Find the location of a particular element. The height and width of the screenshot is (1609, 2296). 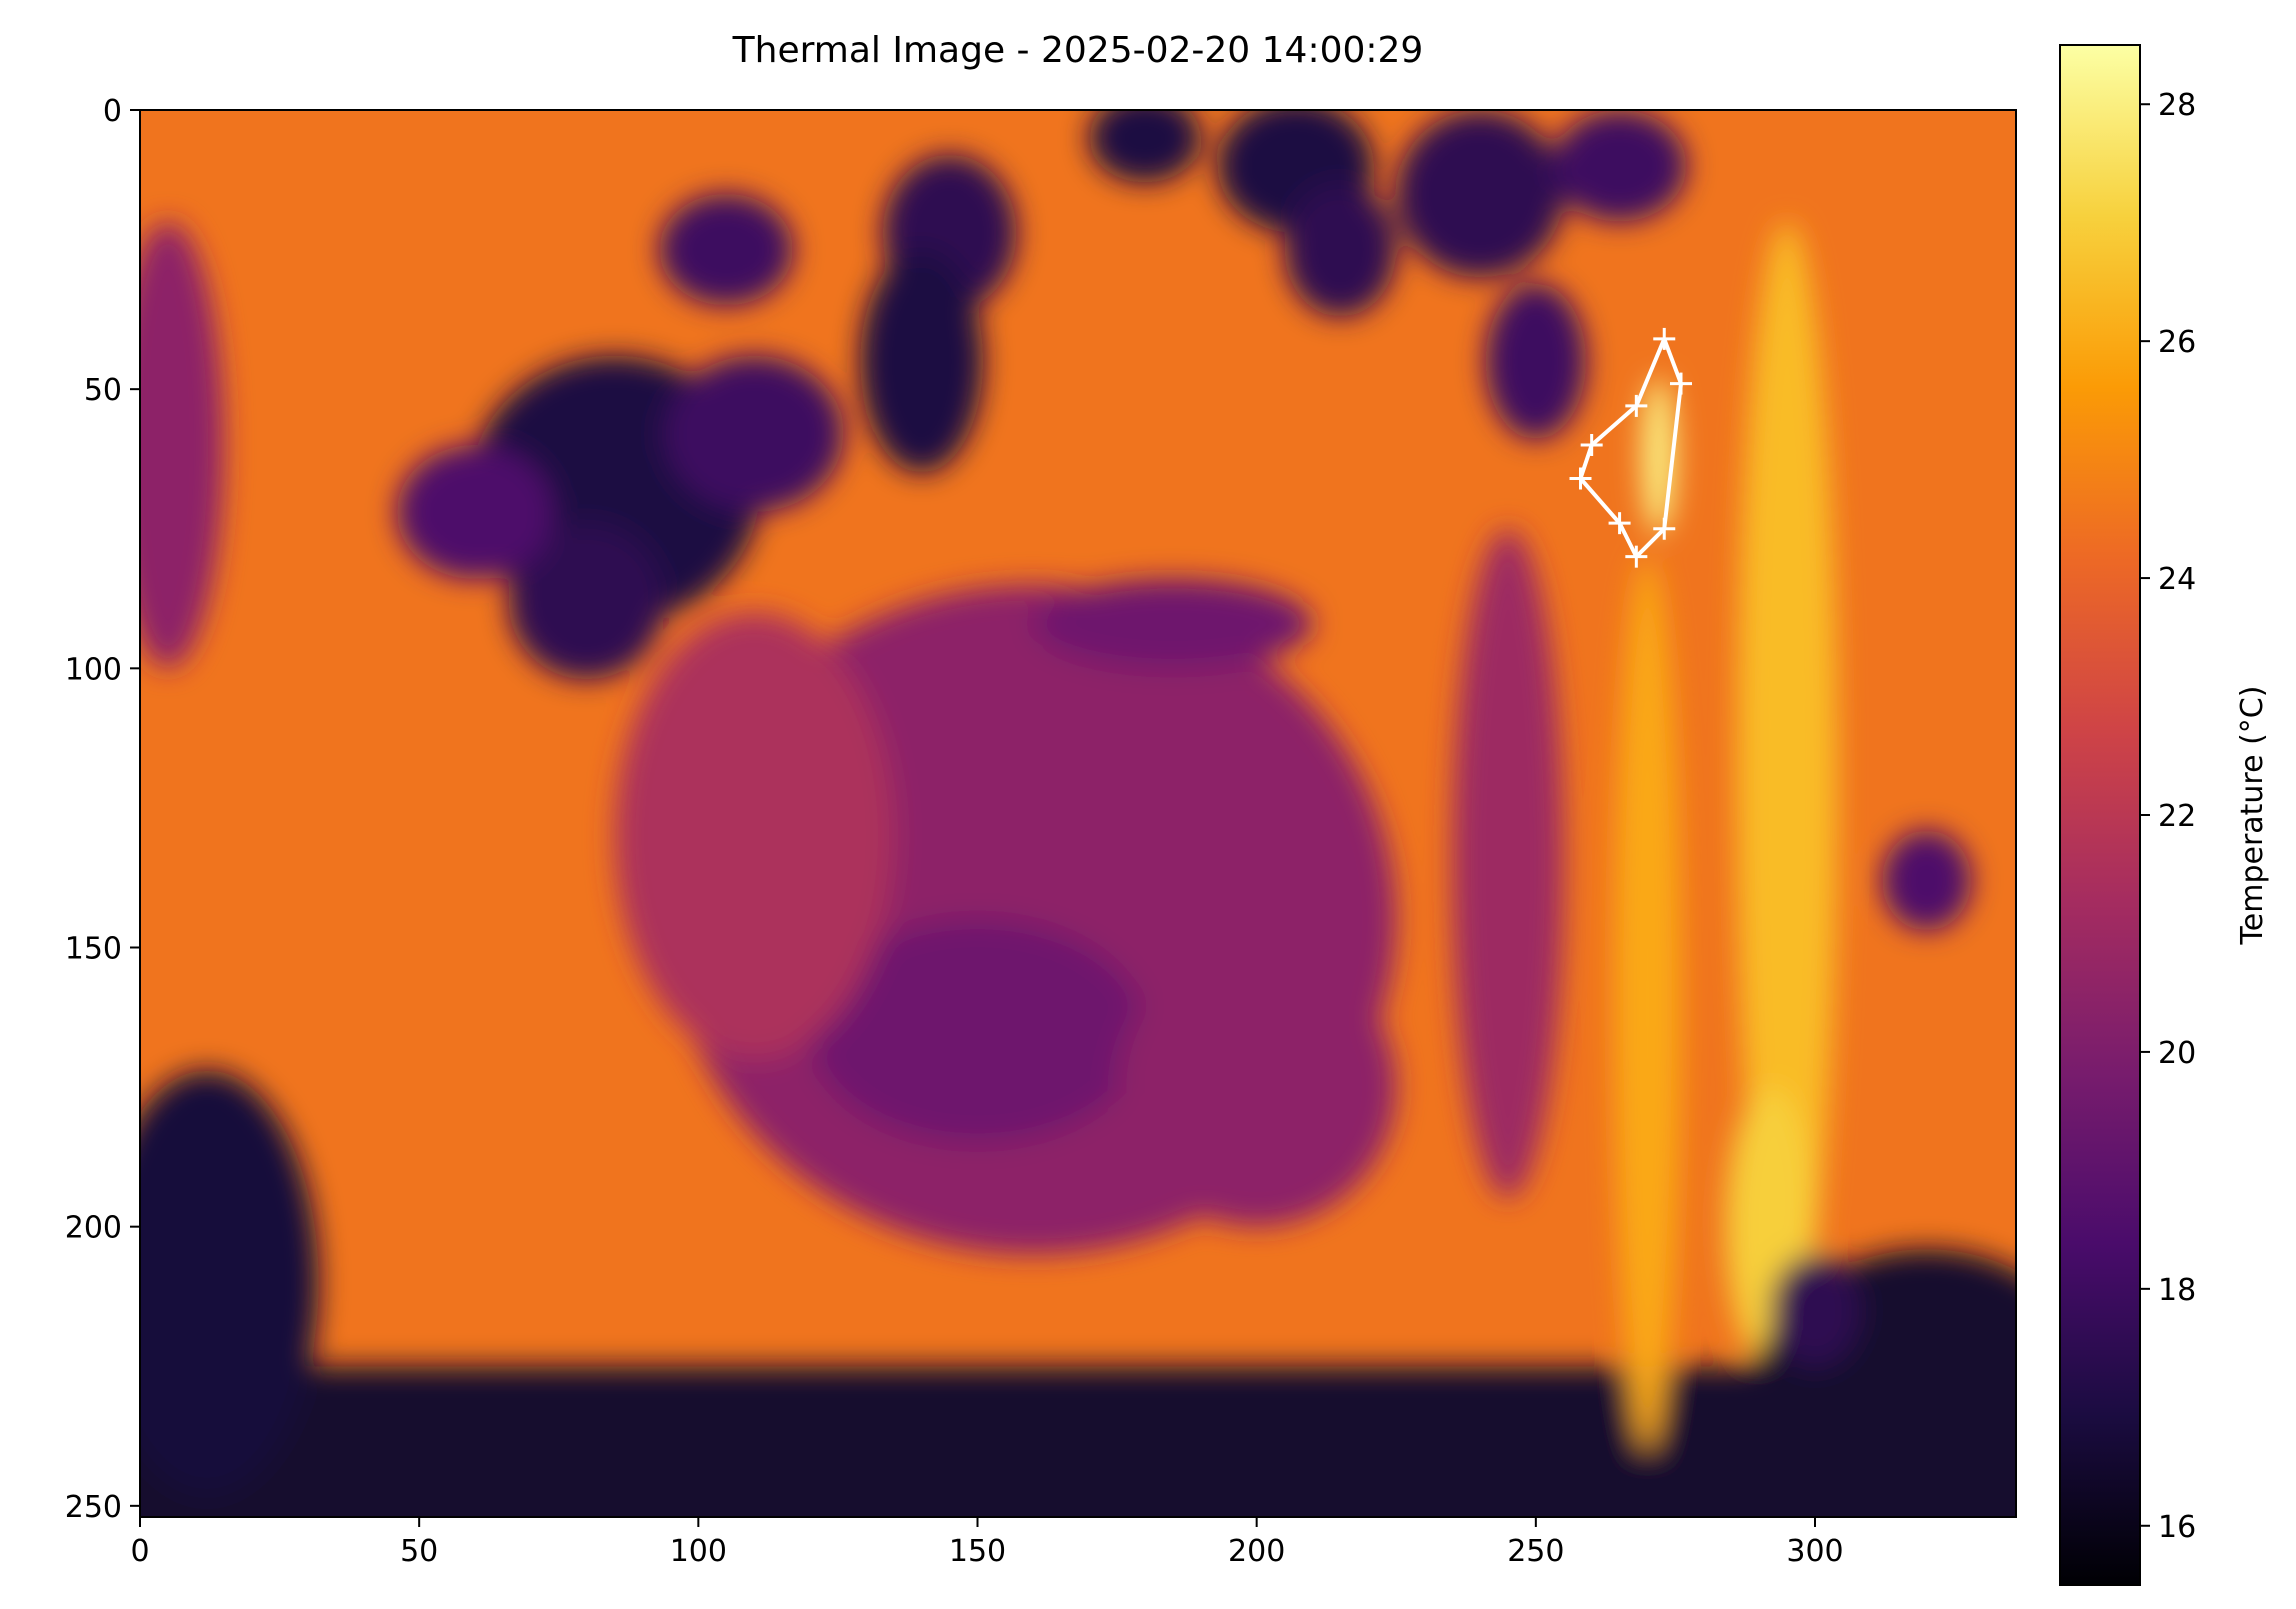

y-tick-label: 250 is located at coordinates (93, 1507).